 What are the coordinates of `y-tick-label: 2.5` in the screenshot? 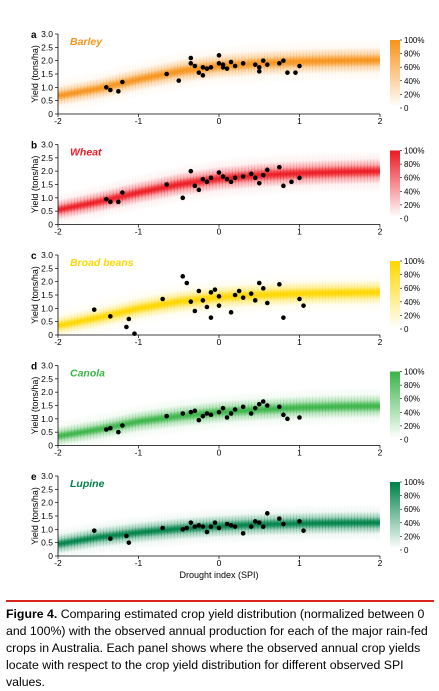 It's located at (47, 47).